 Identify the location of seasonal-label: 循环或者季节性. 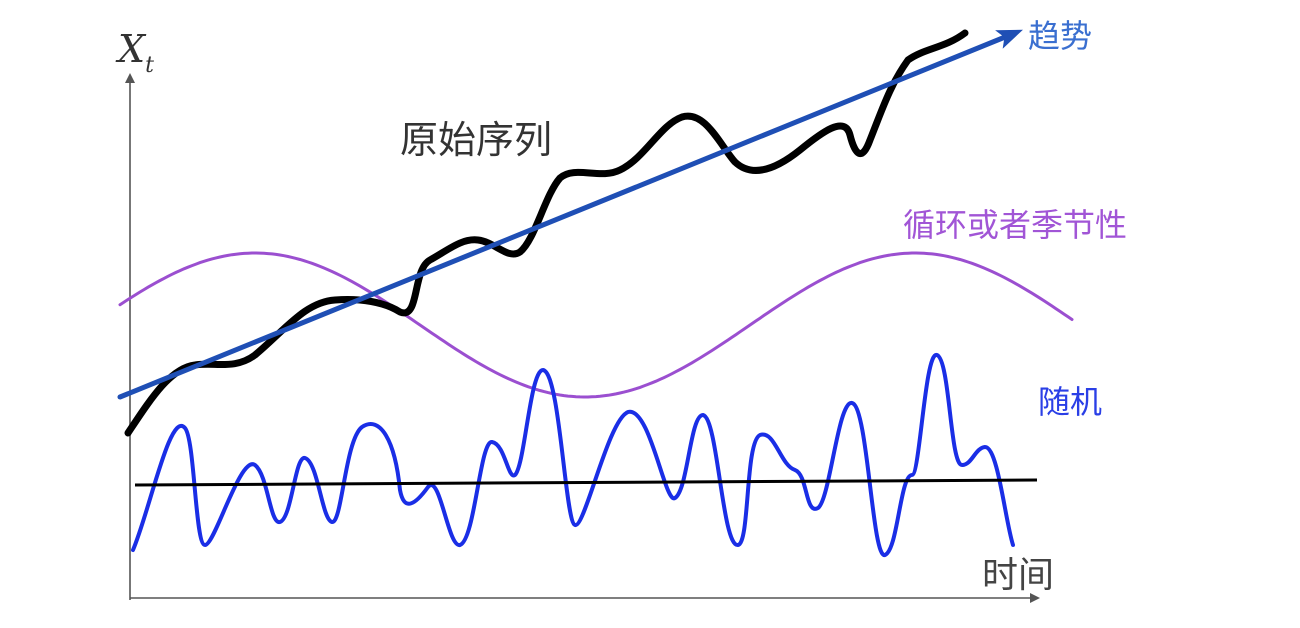
(1015, 225).